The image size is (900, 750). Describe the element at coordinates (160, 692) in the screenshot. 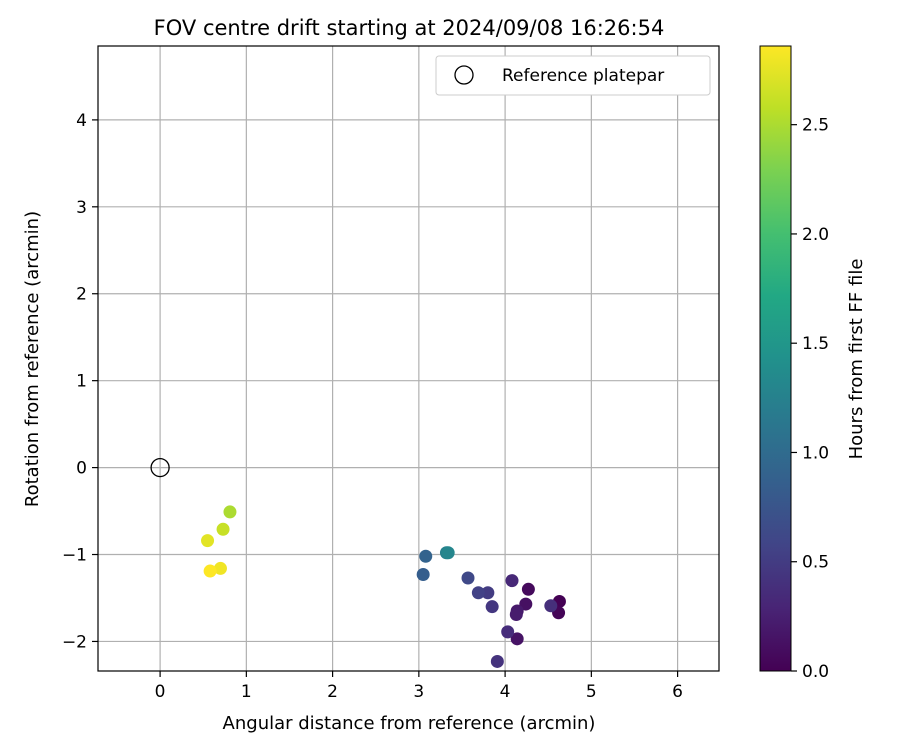

I see `x-tick-label: 0` at that location.